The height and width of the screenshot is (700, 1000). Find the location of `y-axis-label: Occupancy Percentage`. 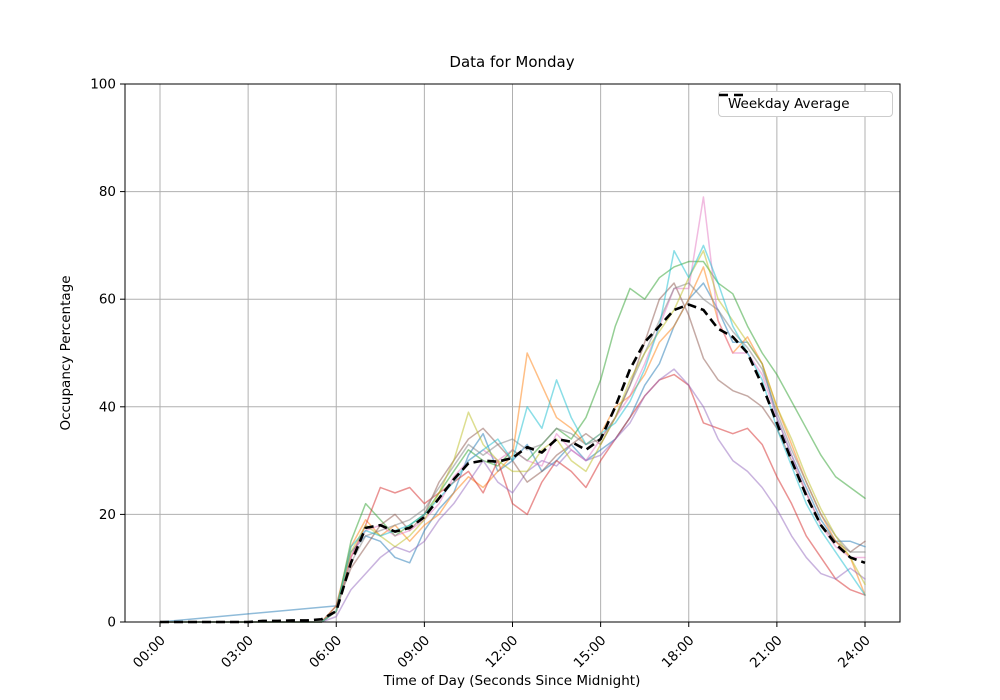

y-axis-label: Occupancy Percentage is located at coordinates (66, 353).